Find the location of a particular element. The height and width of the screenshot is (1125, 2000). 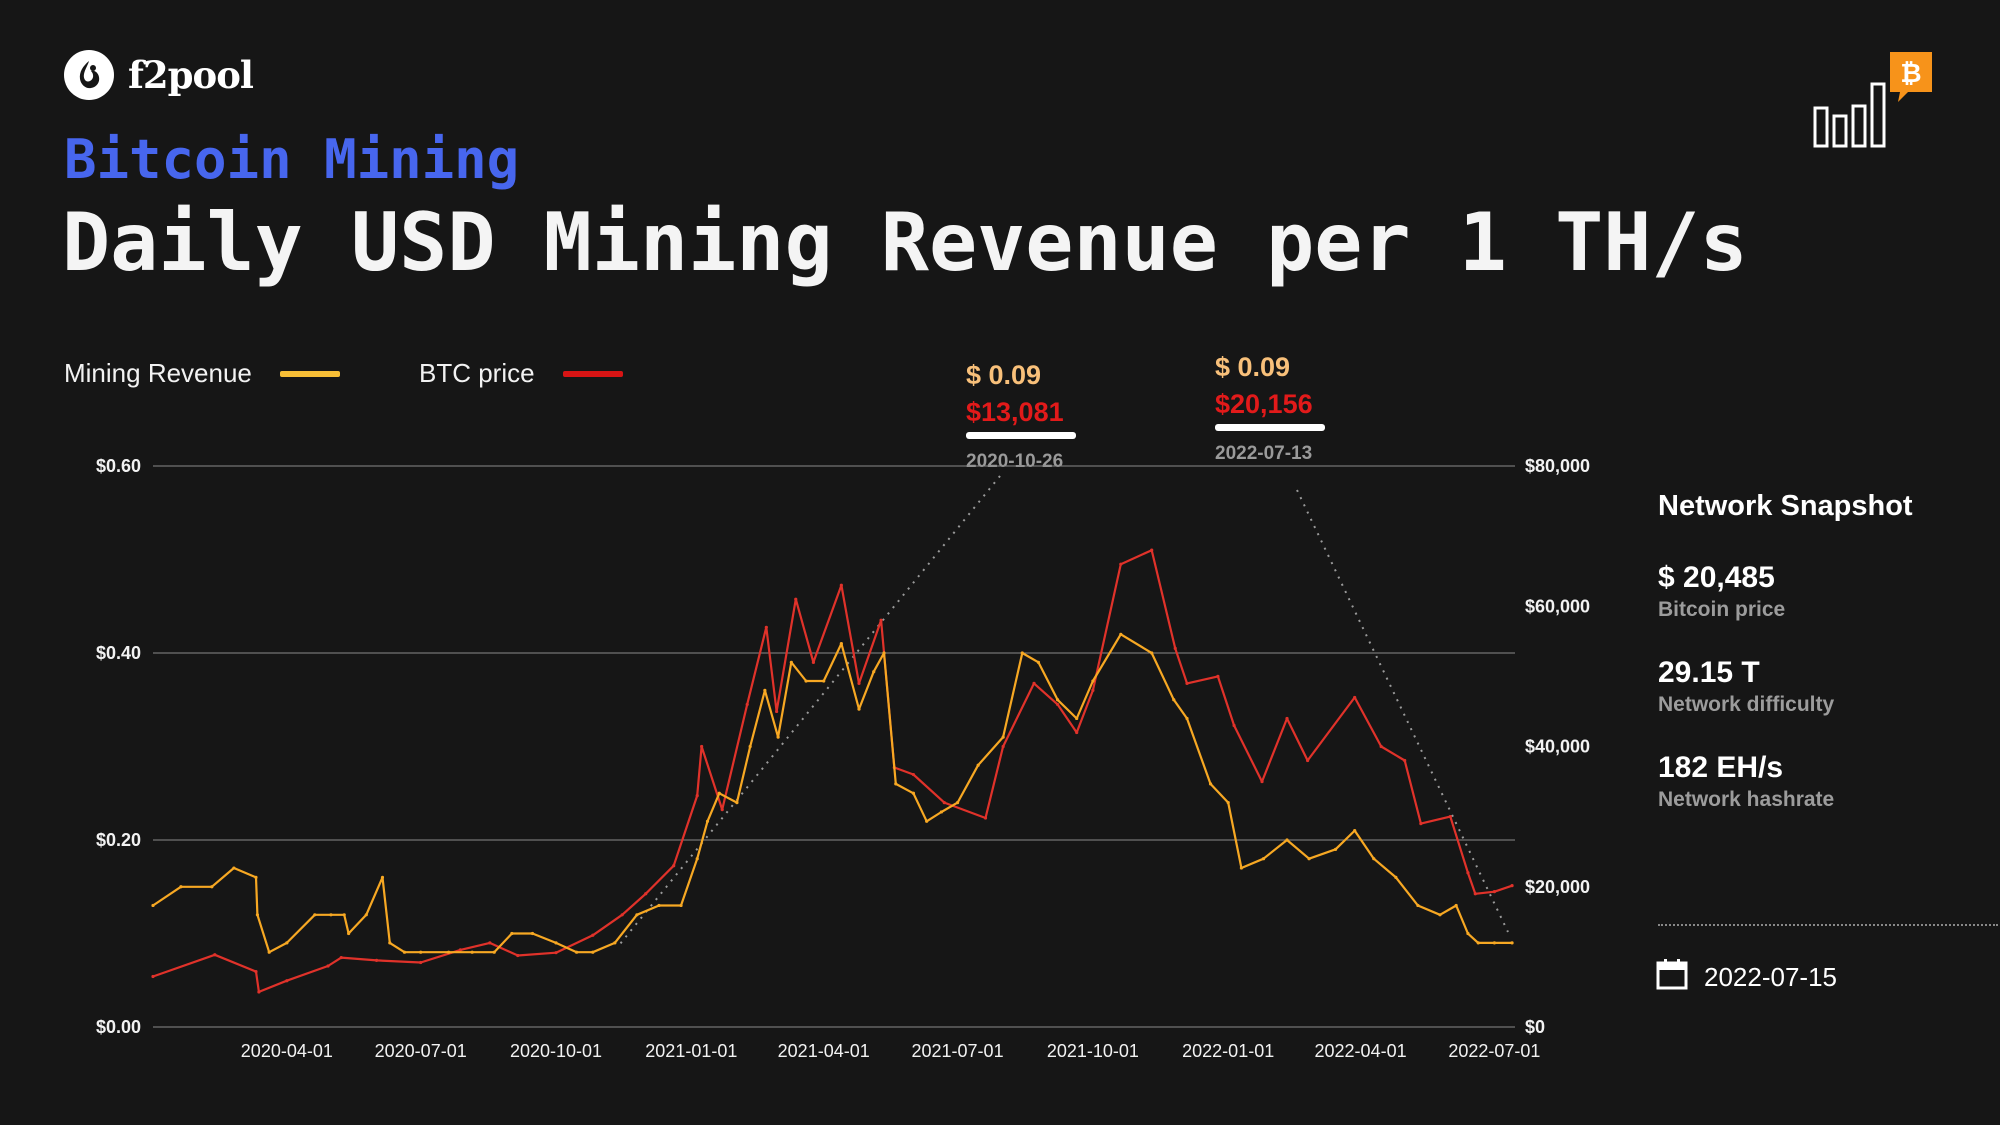

bar-chart-bitcoin-icon: ₿ is located at coordinates (1875, 102).